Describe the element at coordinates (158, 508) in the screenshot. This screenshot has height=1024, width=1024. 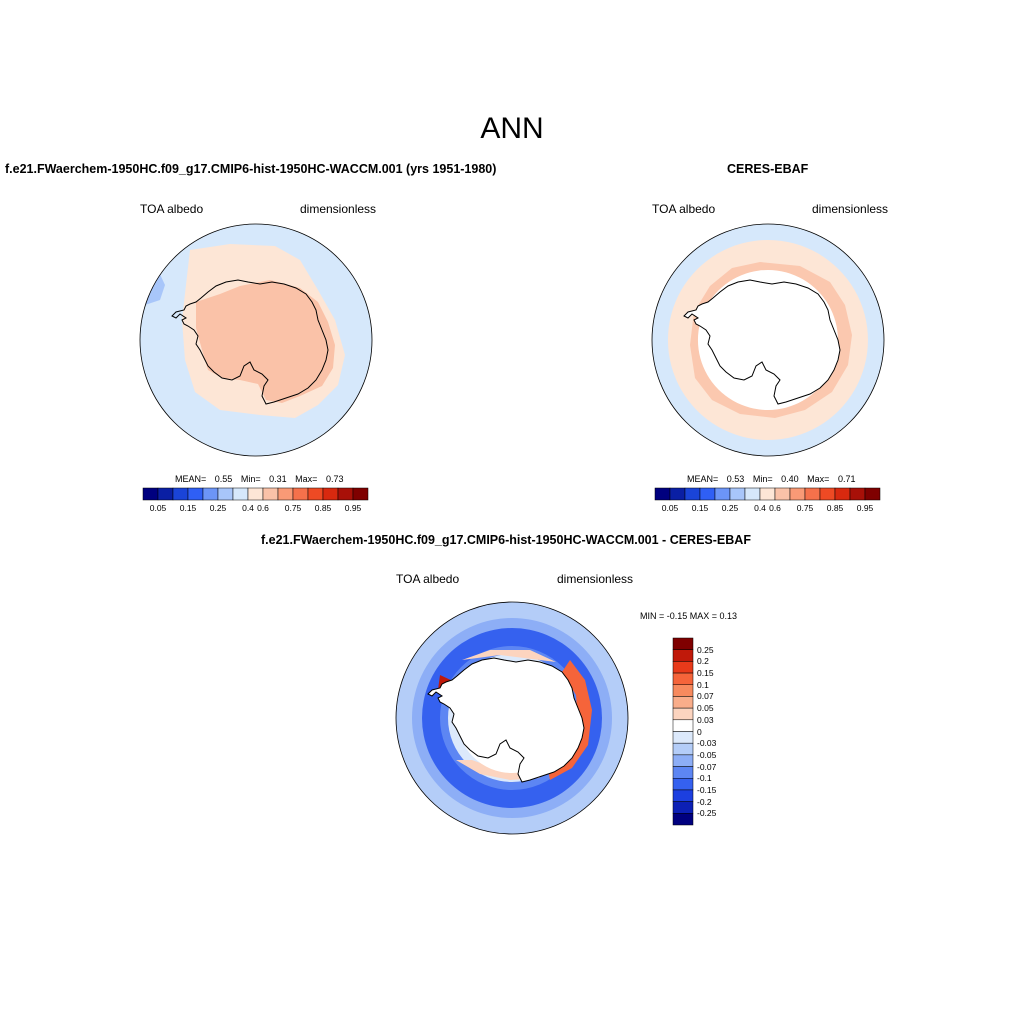
I see `panel-1-colorbar-tick-label: 0.05` at that location.